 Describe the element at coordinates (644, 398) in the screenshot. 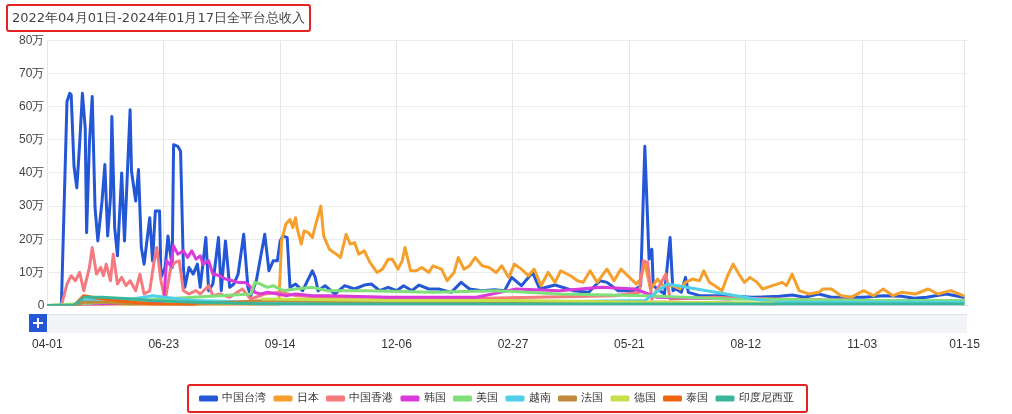

I see `legend-label: 德国` at that location.